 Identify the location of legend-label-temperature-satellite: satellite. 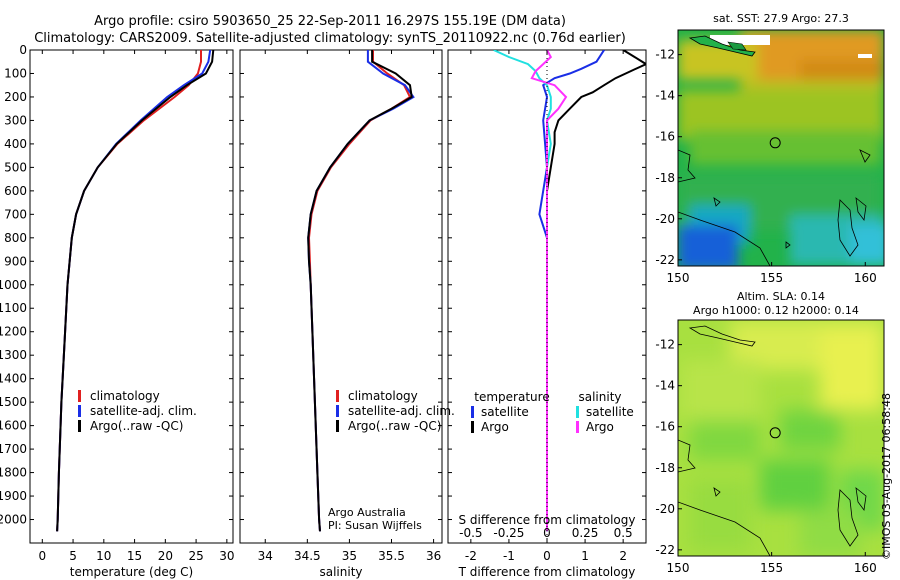
(505, 412).